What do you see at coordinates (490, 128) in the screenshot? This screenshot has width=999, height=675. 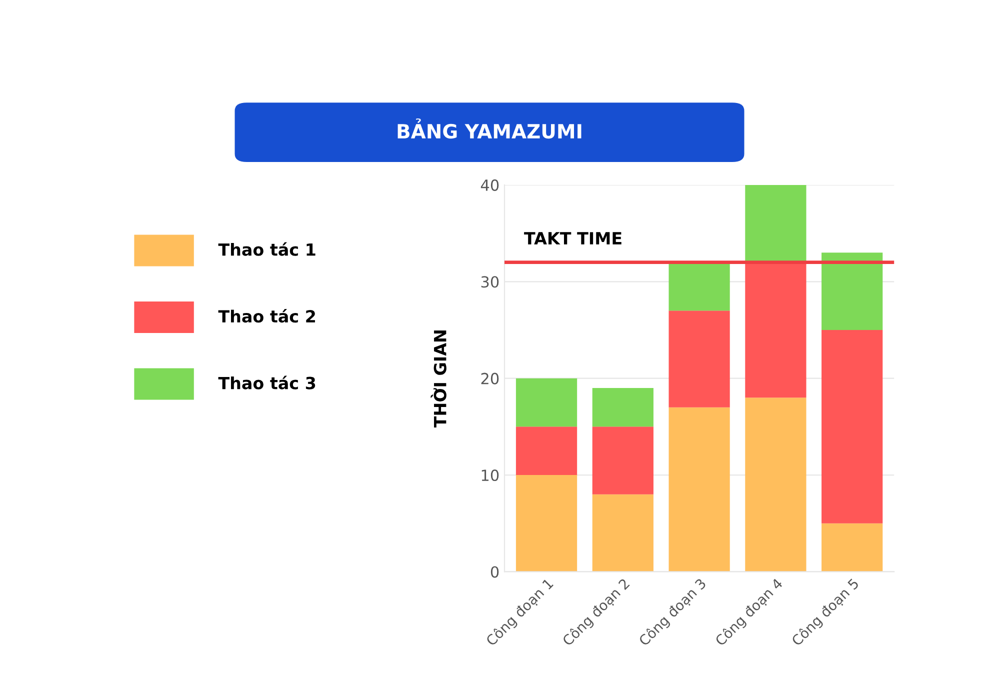 I see `chart-title: BẢNG YAMAZUMI` at bounding box center [490, 128].